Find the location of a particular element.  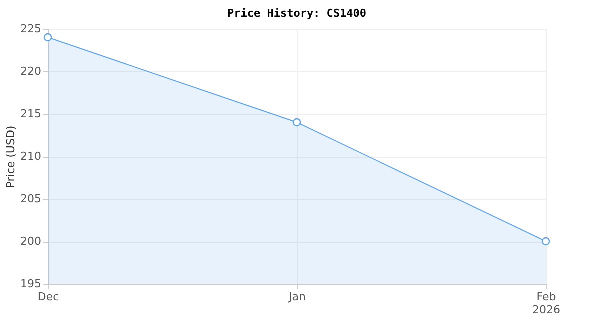

y-axis-title: Price (USD) is located at coordinates (11, 157).